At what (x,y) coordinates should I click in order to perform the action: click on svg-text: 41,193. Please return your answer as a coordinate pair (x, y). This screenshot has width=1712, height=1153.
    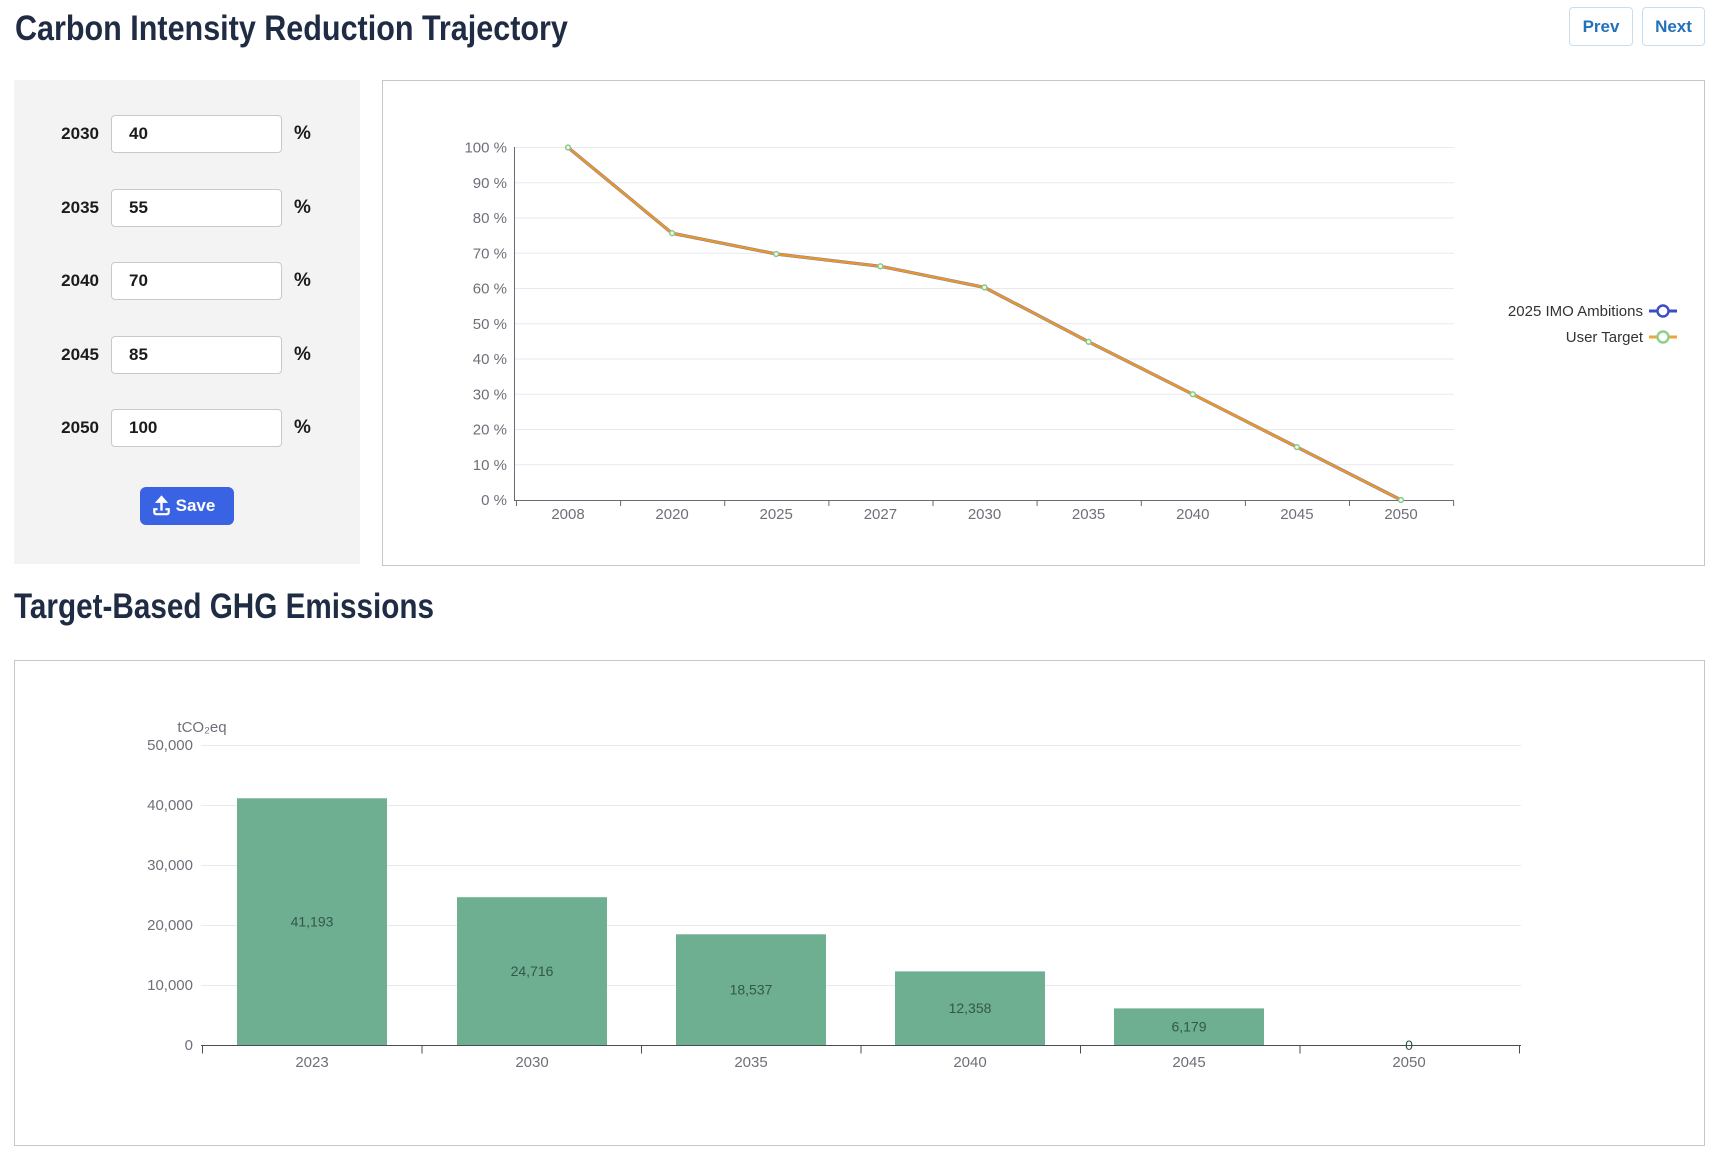
    Looking at the image, I should click on (312, 922).